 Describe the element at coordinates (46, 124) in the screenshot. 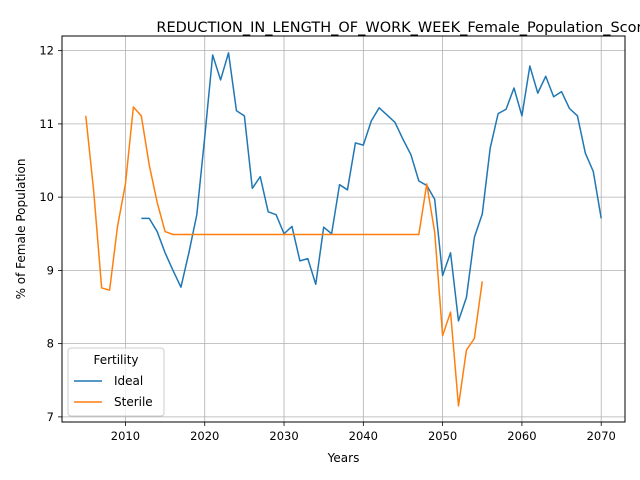

I see `y-tick-label: 11` at that location.